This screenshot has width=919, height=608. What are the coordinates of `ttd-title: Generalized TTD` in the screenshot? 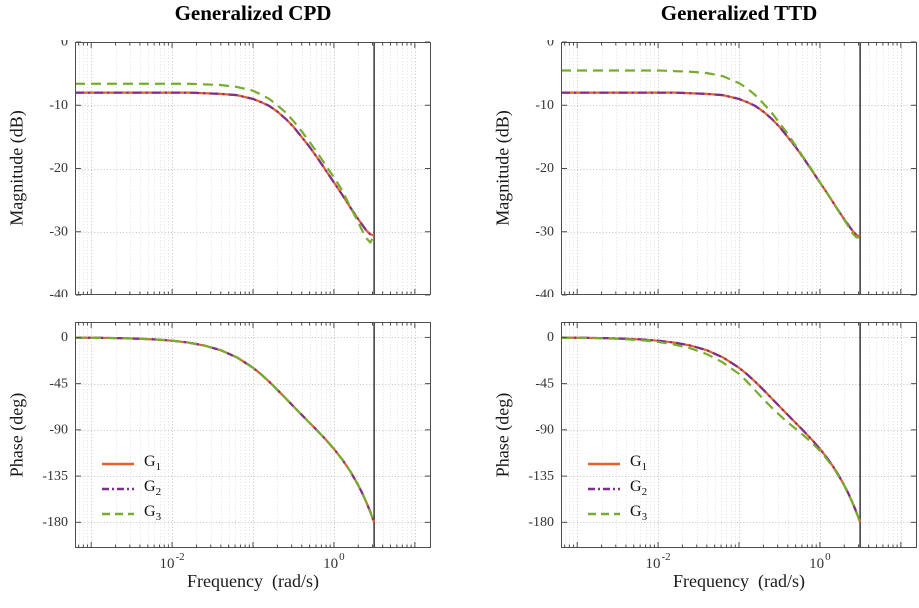 It's located at (739, 13).